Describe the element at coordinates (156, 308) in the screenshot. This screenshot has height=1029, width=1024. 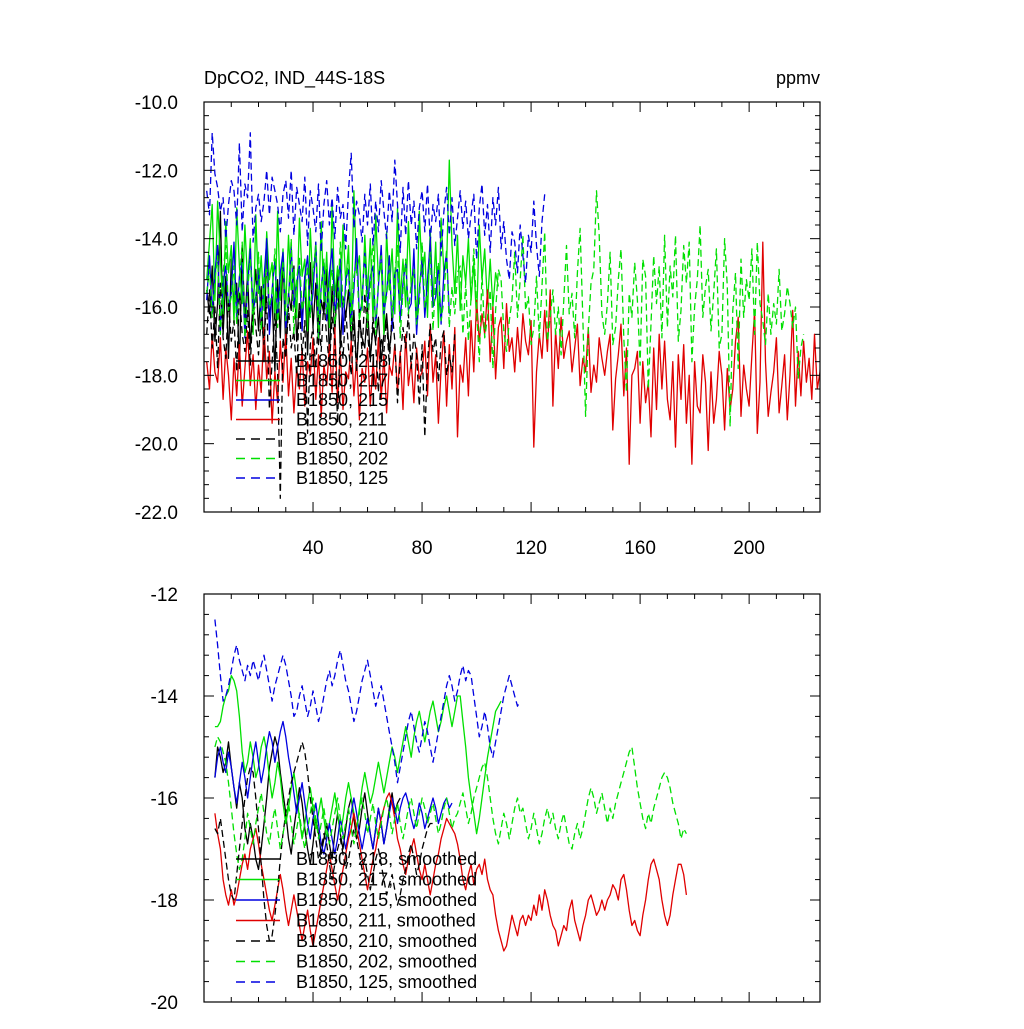
I see `y-tick-label: -16.0` at that location.